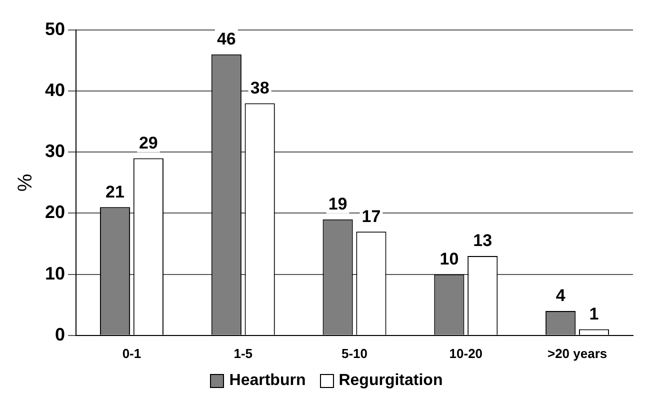 This screenshot has height=403, width=653. Describe the element at coordinates (25, 183) in the screenshot. I see `y-axis-title: %` at that location.